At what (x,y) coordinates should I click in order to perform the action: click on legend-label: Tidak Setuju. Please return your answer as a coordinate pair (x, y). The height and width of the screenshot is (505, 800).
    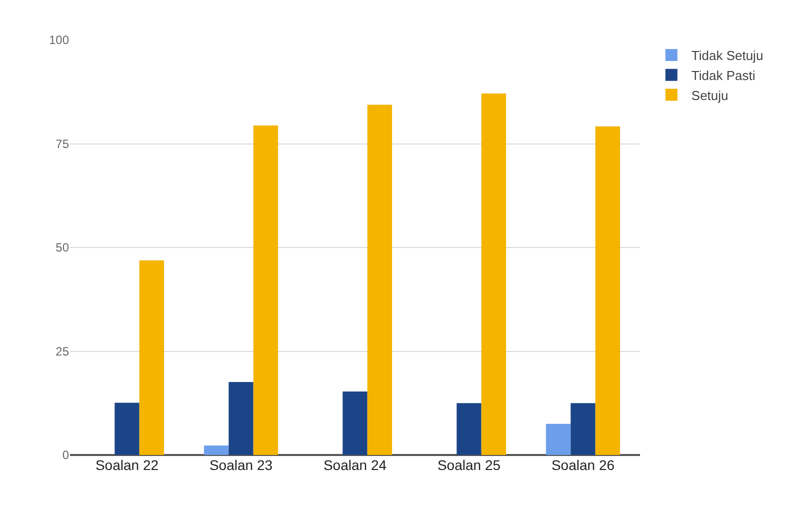
    Looking at the image, I should click on (727, 56).